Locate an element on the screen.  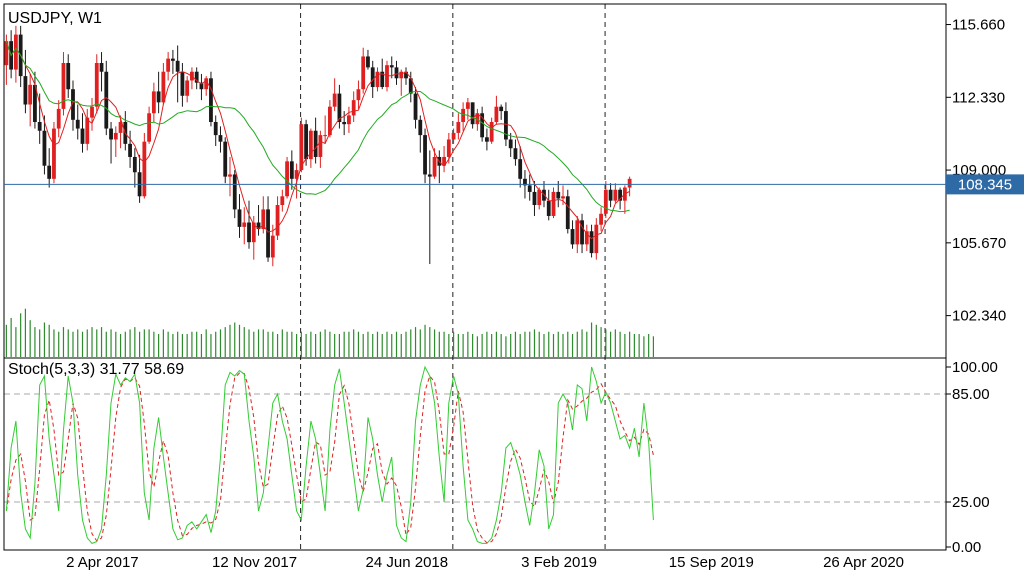
volume-bars is located at coordinates (330, 332).